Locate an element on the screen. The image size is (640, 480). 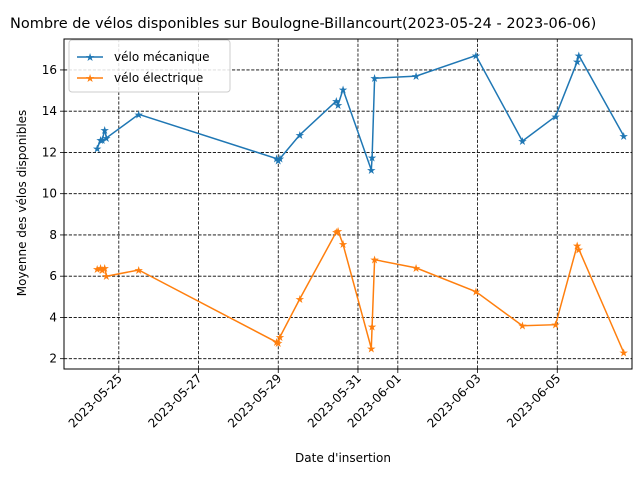
x-tick-label: 2023-06-03 is located at coordinates (453, 400).